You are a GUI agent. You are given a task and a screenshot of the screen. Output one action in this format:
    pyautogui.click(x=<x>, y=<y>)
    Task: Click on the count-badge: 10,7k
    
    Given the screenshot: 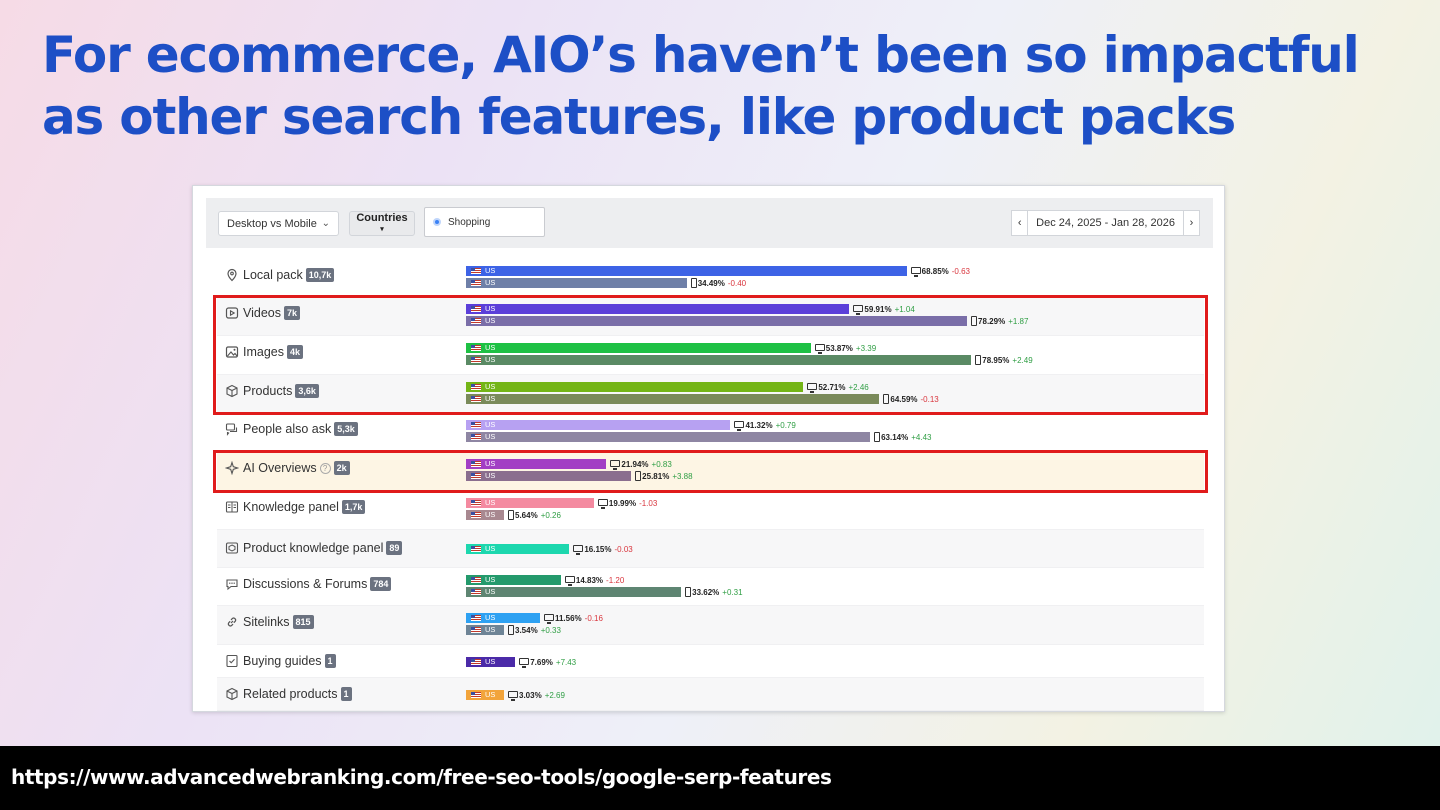 What is the action you would take?
    pyautogui.click(x=320, y=275)
    